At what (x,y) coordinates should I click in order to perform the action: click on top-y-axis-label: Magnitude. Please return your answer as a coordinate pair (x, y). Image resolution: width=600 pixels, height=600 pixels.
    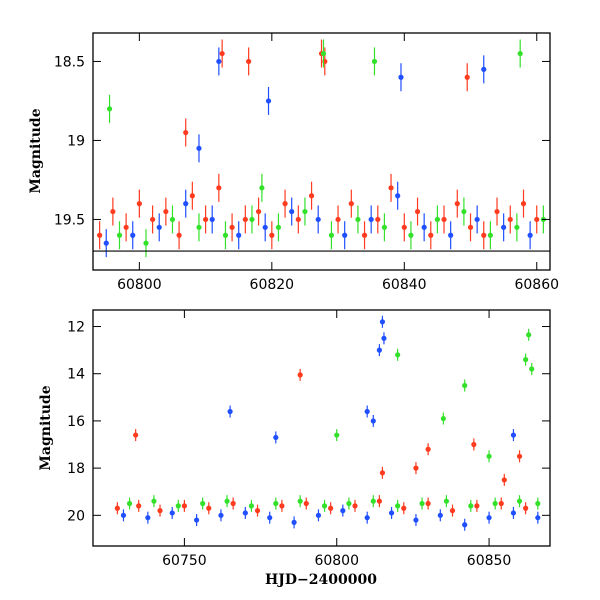
    Looking at the image, I should click on (36, 150).